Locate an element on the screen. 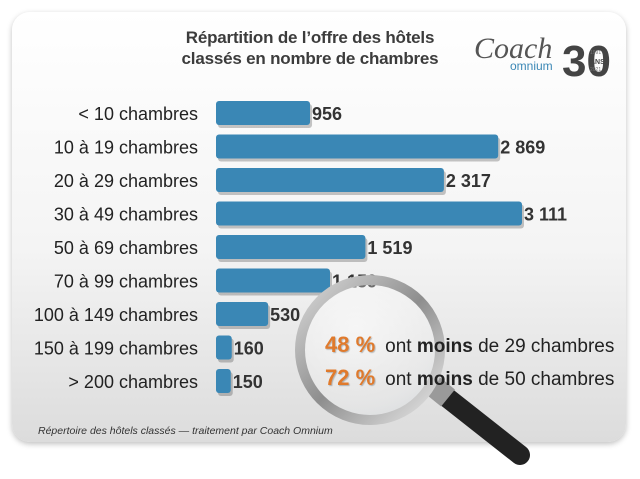 The image size is (640, 479). coach-omnium-logo: Coach omnium 30 1991 ANS 2021 is located at coordinates (542, 59).